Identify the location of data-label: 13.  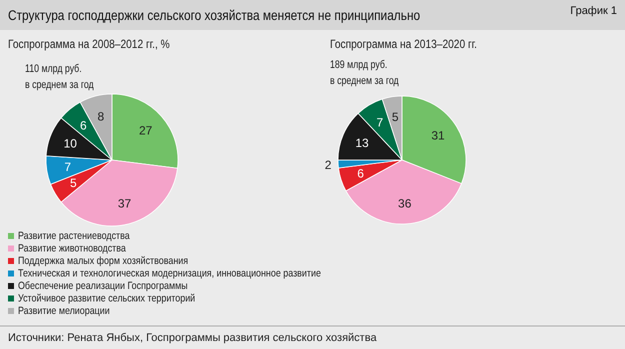
(362, 143).